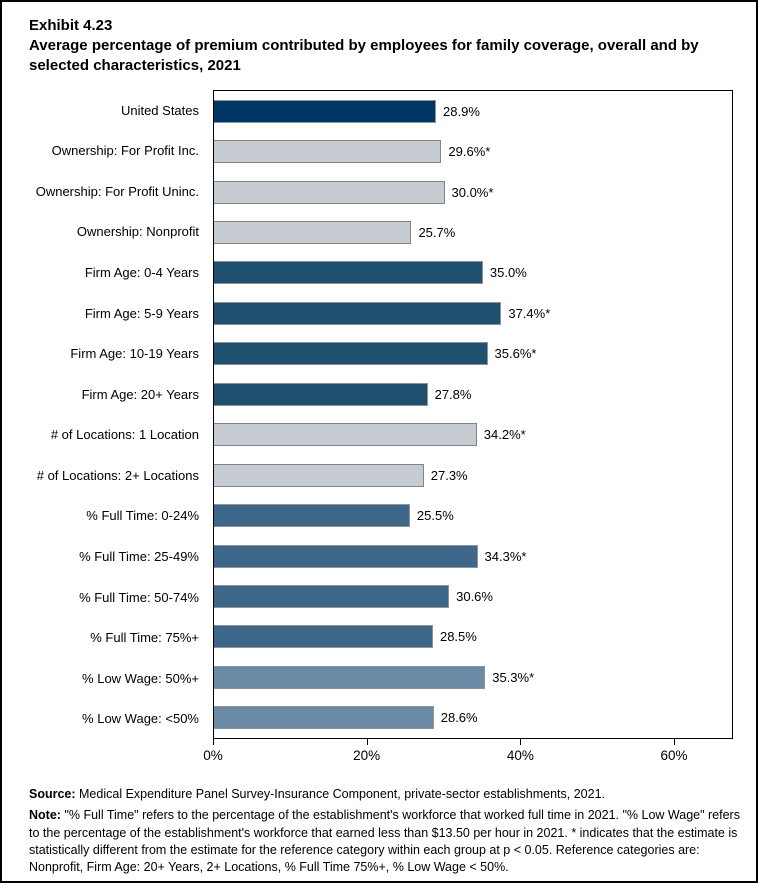  Describe the element at coordinates (473, 475) in the screenshot. I see `bar-row: 27.3%` at that location.